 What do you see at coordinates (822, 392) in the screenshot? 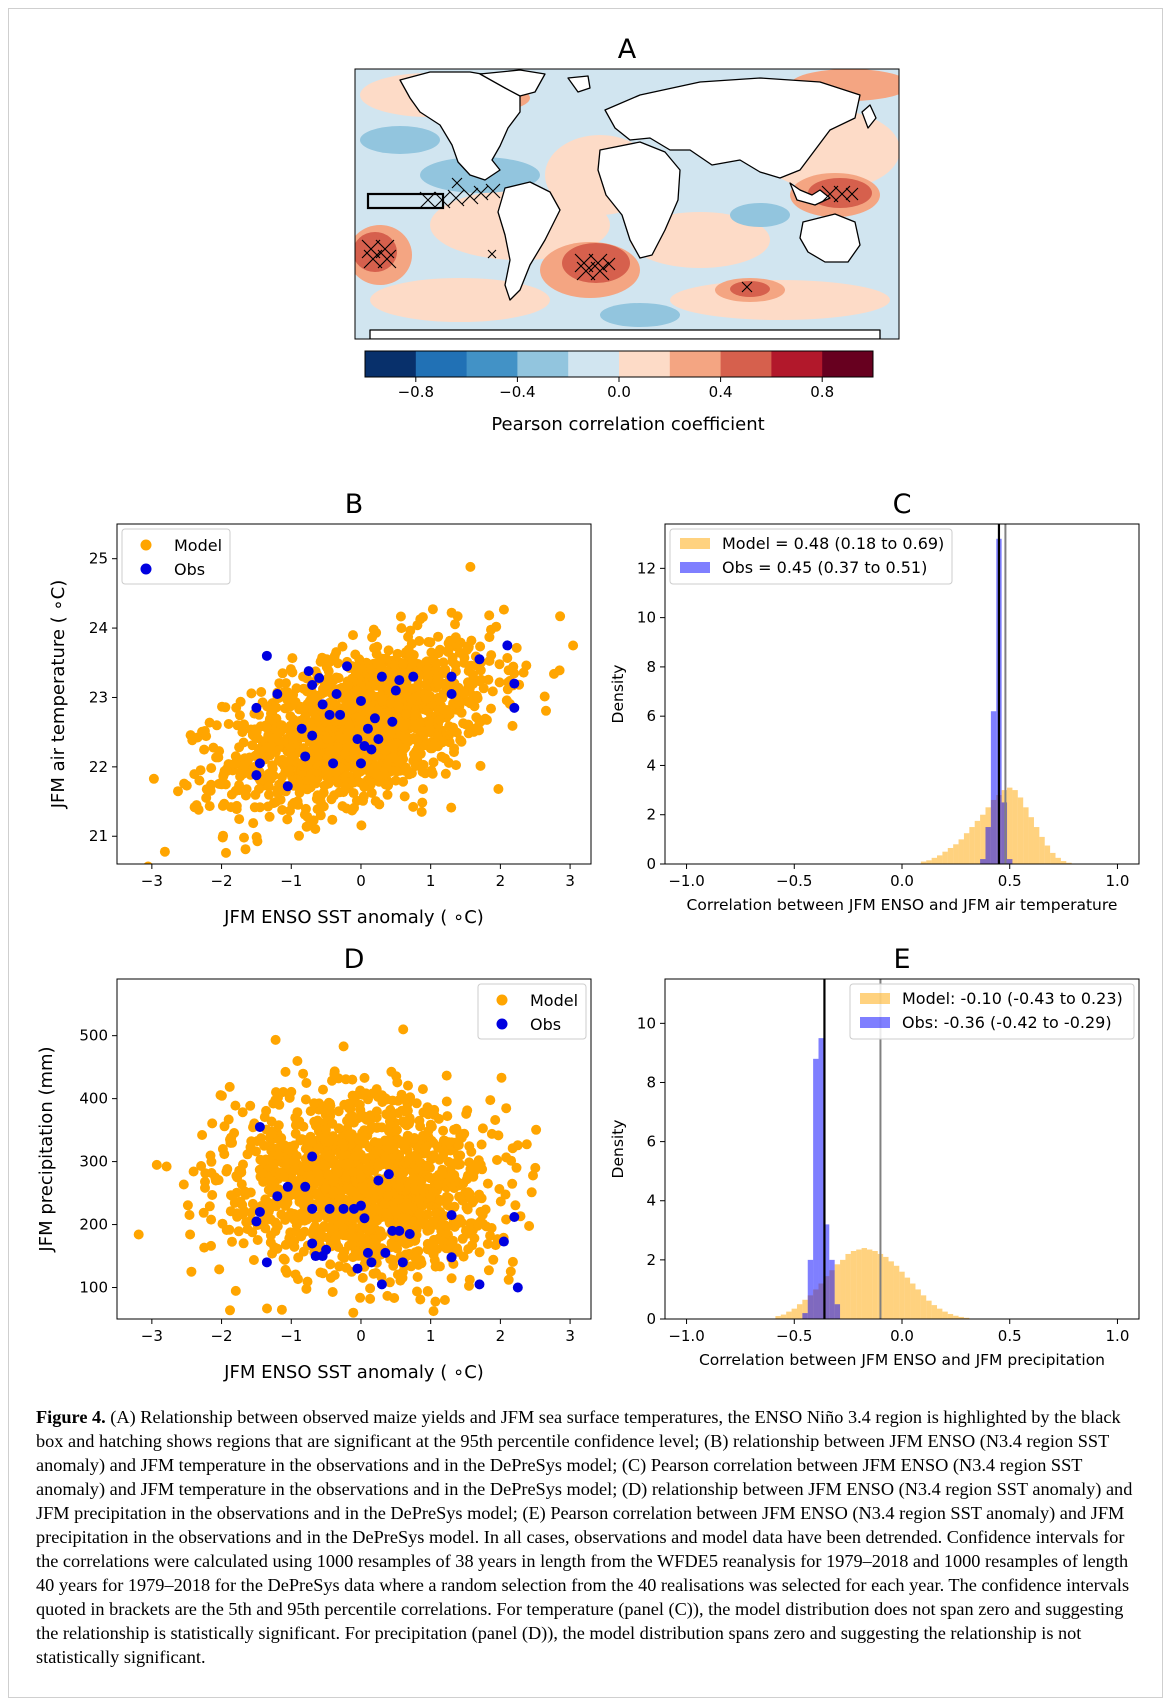
I see `colorbar-tick-label: 0.8` at bounding box center [822, 392].